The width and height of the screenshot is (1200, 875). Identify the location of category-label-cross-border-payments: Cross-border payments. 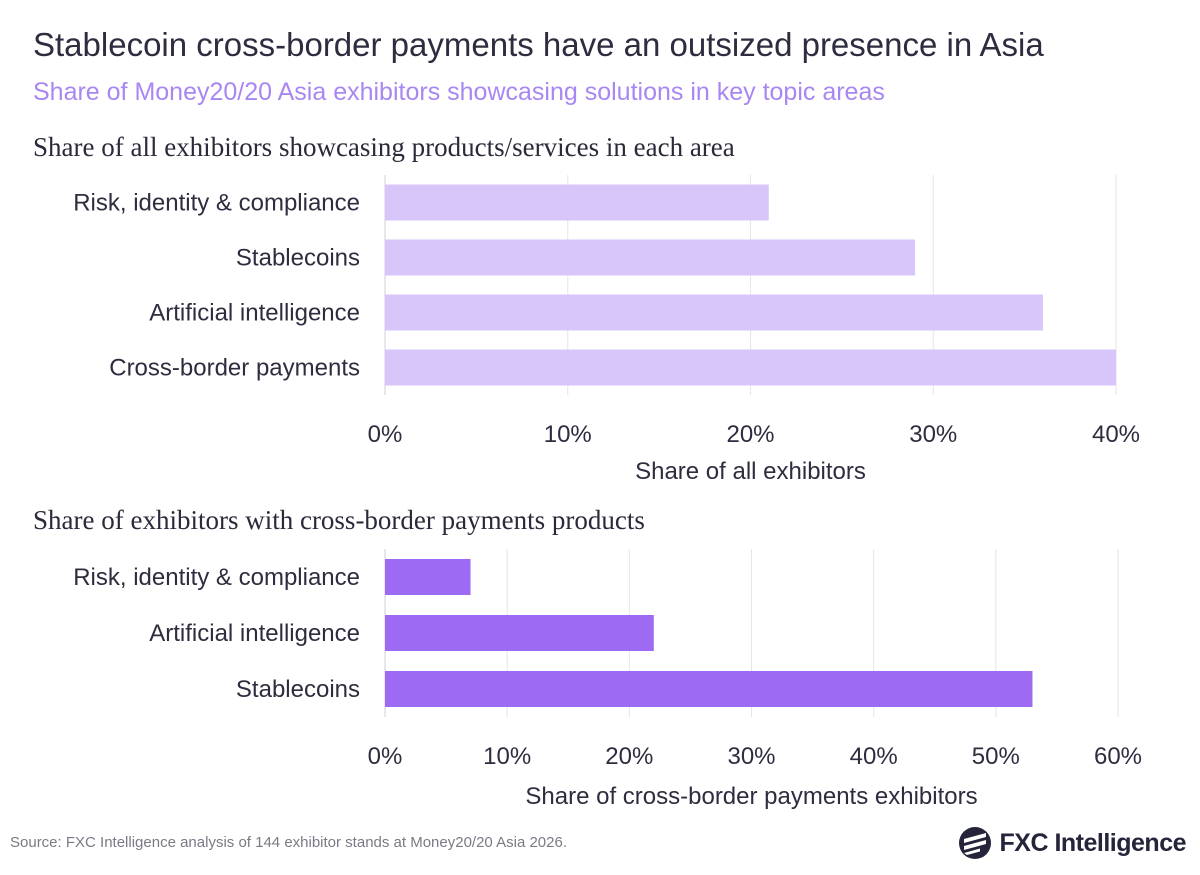
(234, 368).